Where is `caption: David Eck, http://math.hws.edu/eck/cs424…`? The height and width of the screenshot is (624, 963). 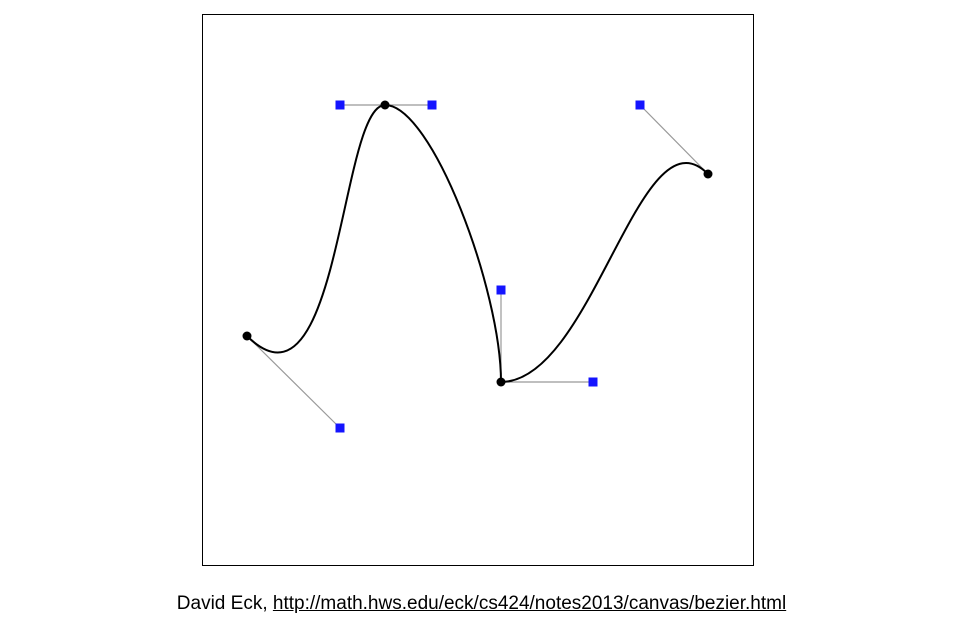
caption: David Eck, http://math.hws.edu/eck/cs424… is located at coordinates (481, 604).